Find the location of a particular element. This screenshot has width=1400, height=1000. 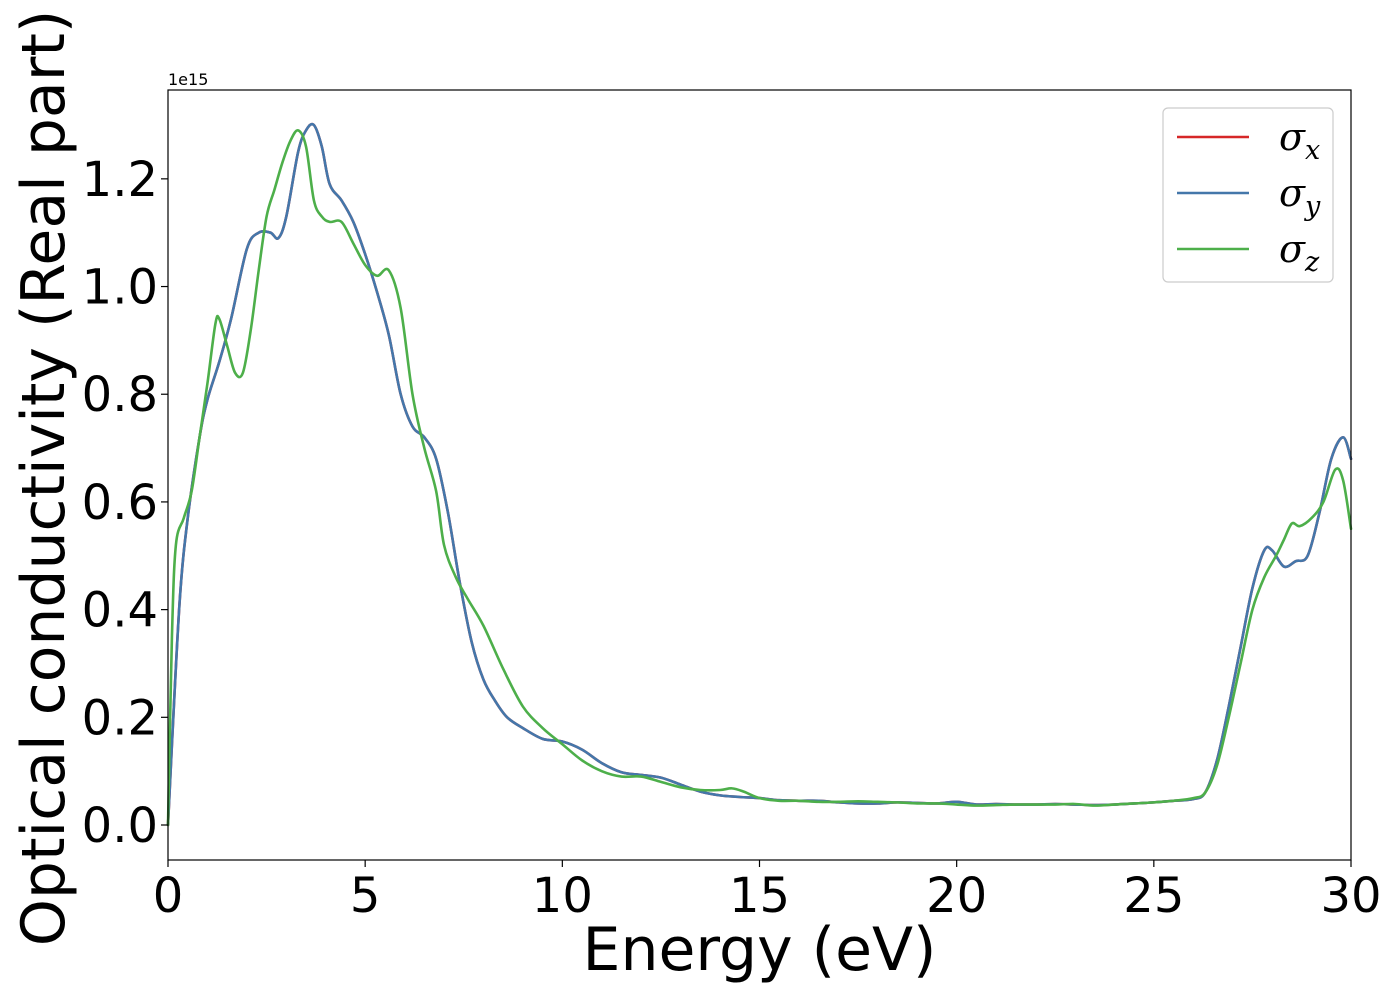

y-offset-text: 1e15 is located at coordinates (188, 79).